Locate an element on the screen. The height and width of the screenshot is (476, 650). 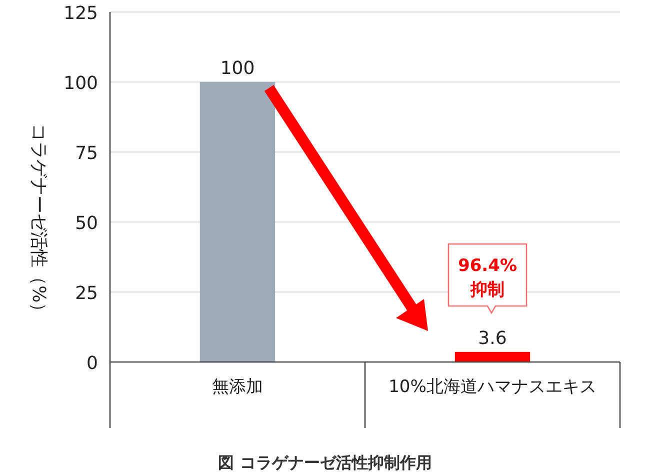
y-tick-label: 25 is located at coordinates (86, 293).